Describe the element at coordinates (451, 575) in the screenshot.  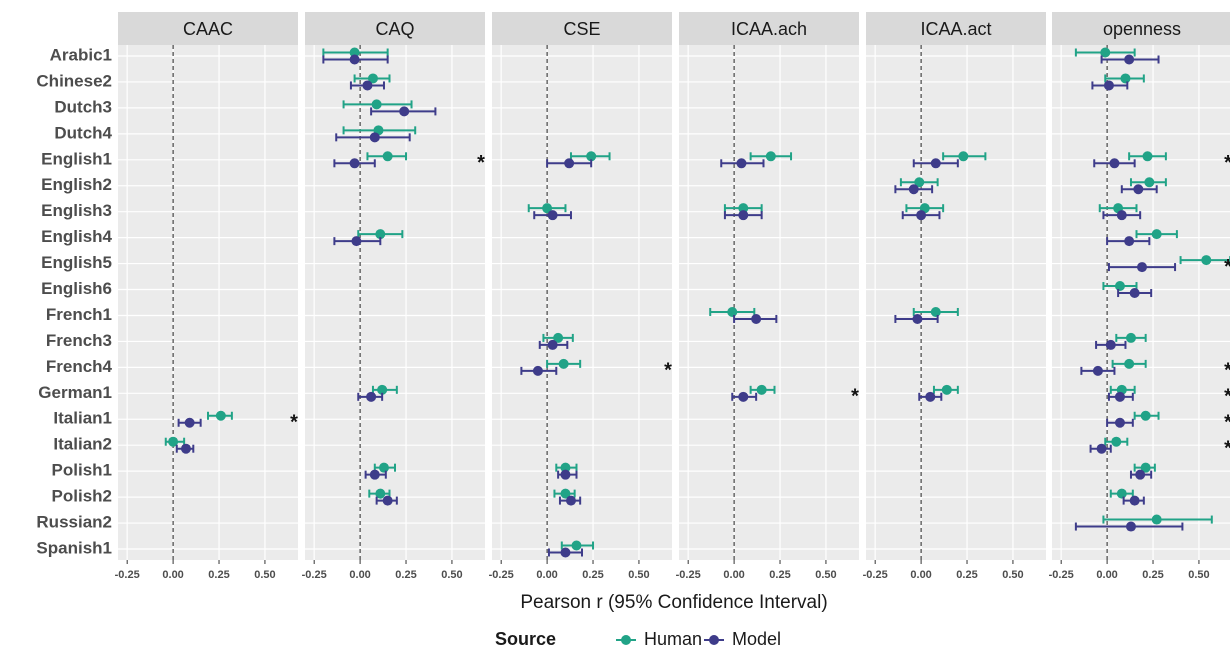
I see `x-tick-label: 0.50` at that location.